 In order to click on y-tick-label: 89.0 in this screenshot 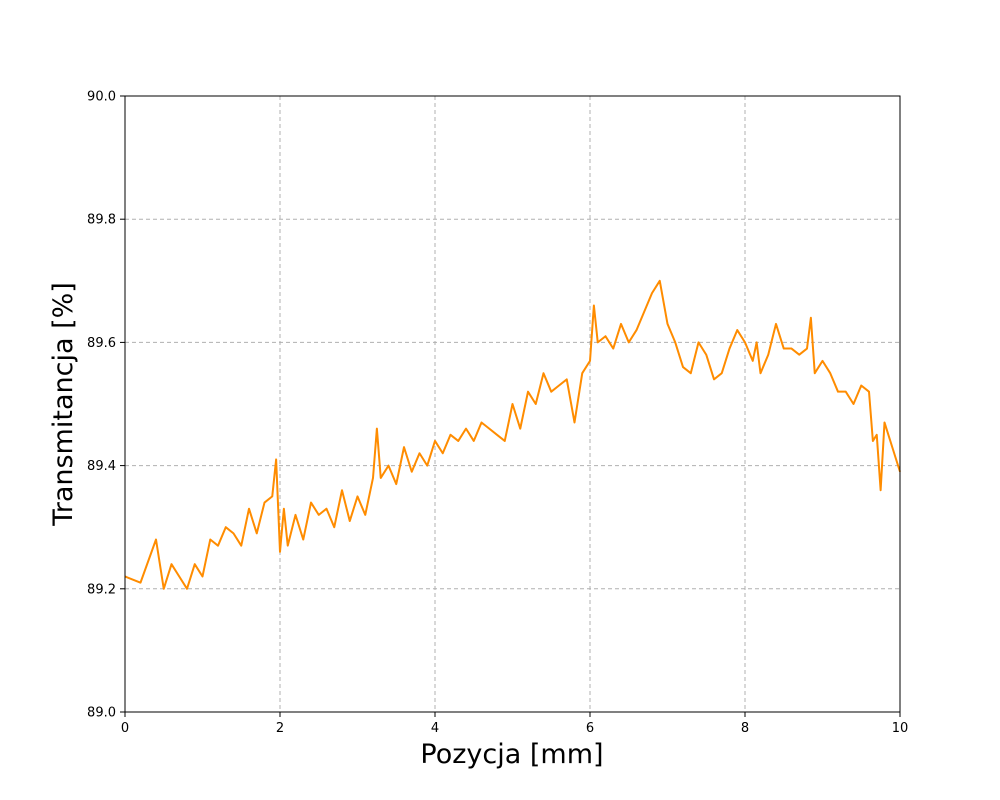, I will do `click(101, 713)`.